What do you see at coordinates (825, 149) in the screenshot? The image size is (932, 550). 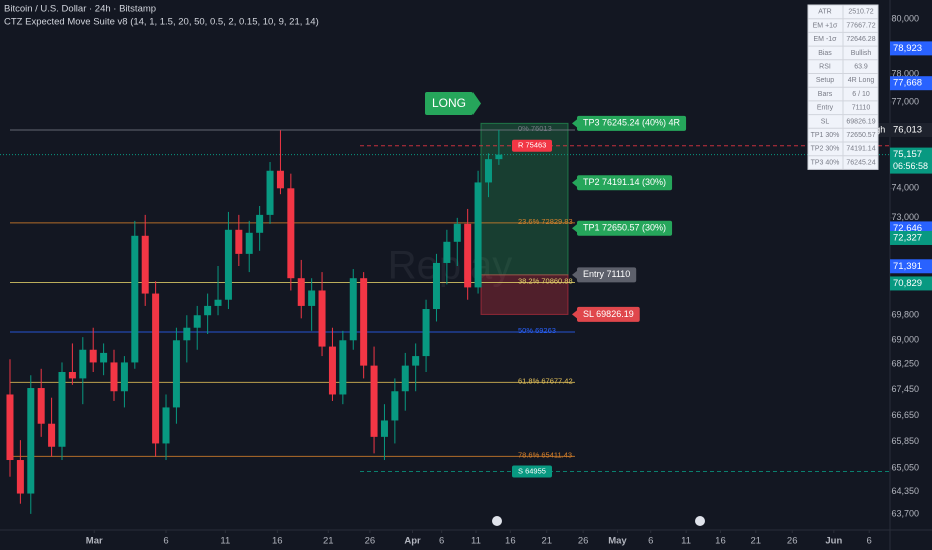 I see `table-key: TP2 30%` at bounding box center [825, 149].